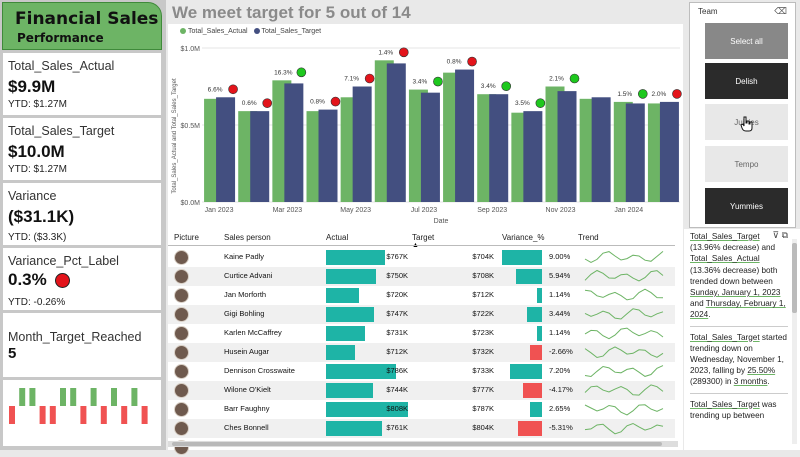  What do you see at coordinates (588, 237) in the screenshot?
I see `column-header-trend: Trend` at bounding box center [588, 237].